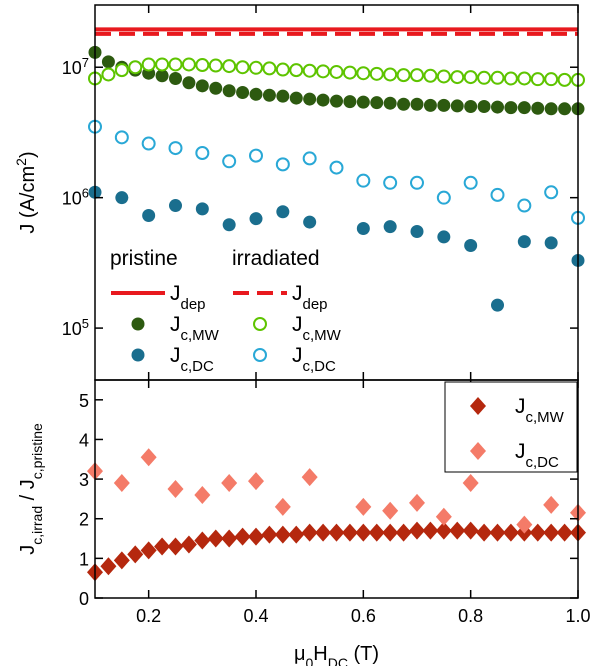 The height and width of the screenshot is (666, 603). What do you see at coordinates (363, 654) in the screenshot?
I see `x-axis-label-part: (T)` at bounding box center [363, 654].